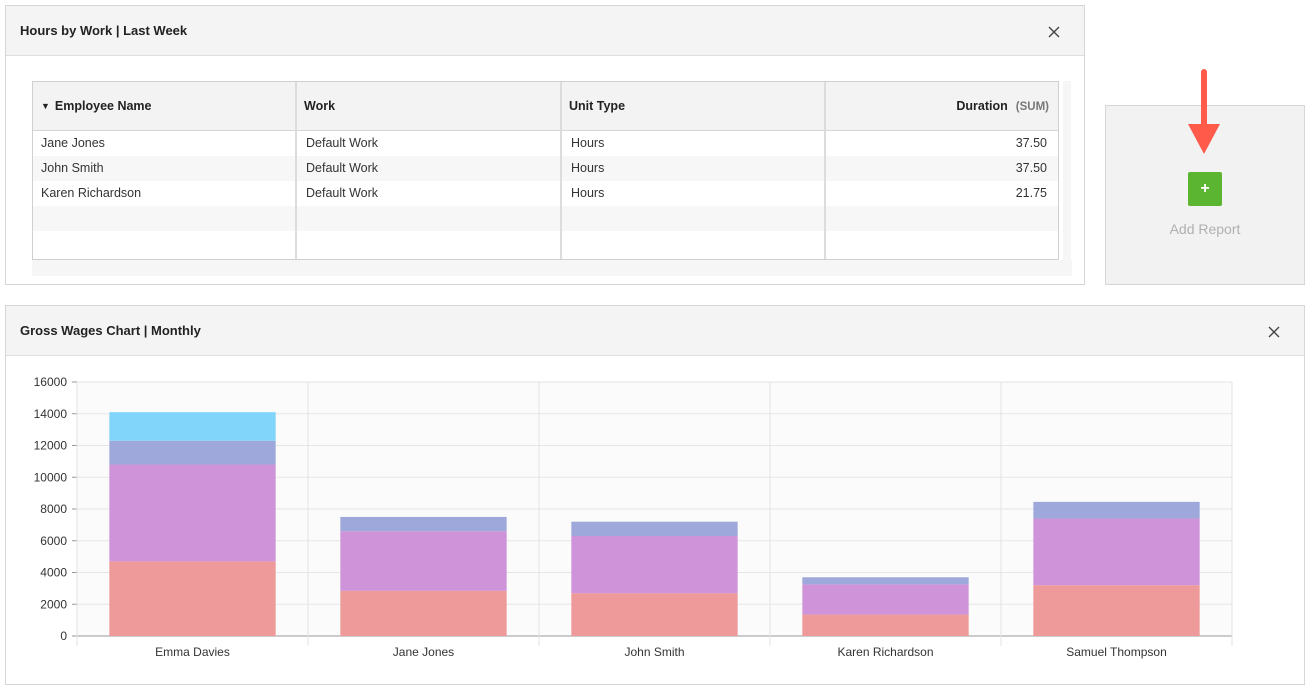 The width and height of the screenshot is (1310, 692). I want to click on cell-employee-name: Karen Richardson, so click(91, 193).